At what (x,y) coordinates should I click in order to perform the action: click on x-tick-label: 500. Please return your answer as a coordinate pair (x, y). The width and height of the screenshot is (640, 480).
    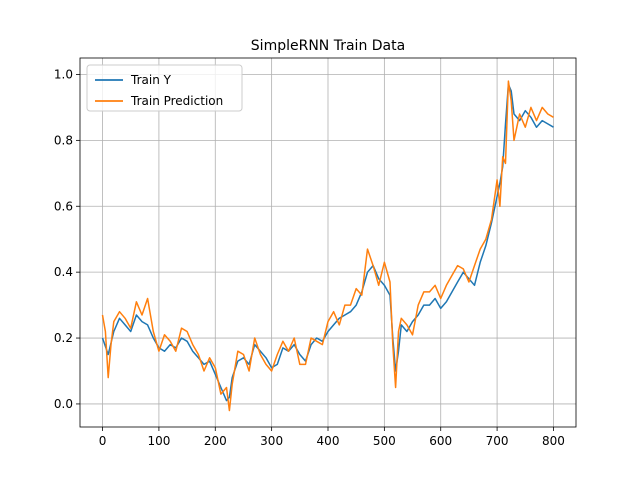
    Looking at the image, I should click on (384, 441).